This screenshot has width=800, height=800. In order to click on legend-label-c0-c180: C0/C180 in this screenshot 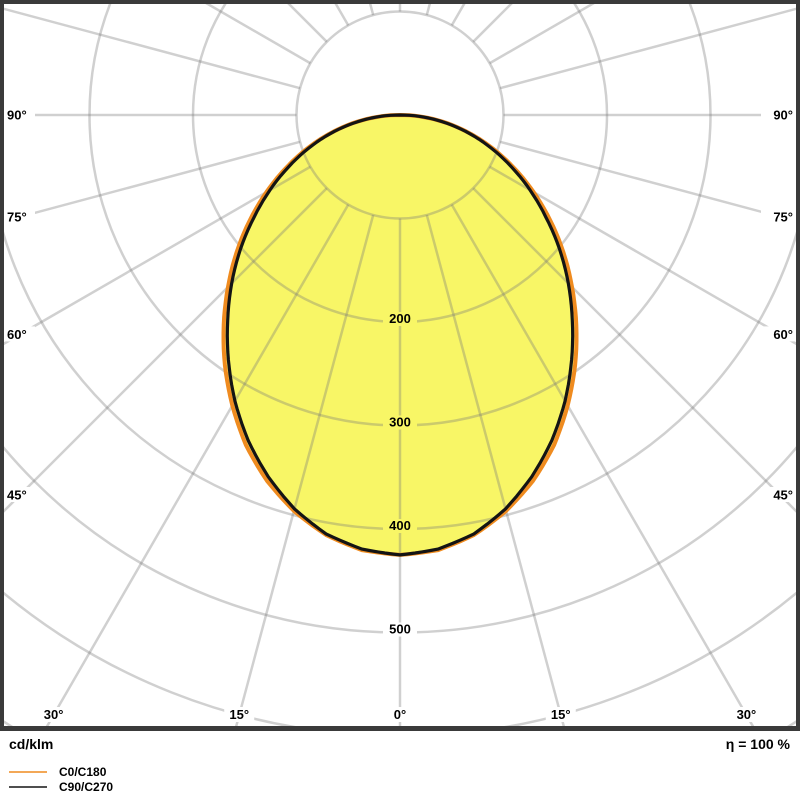, I will do `click(83, 771)`.